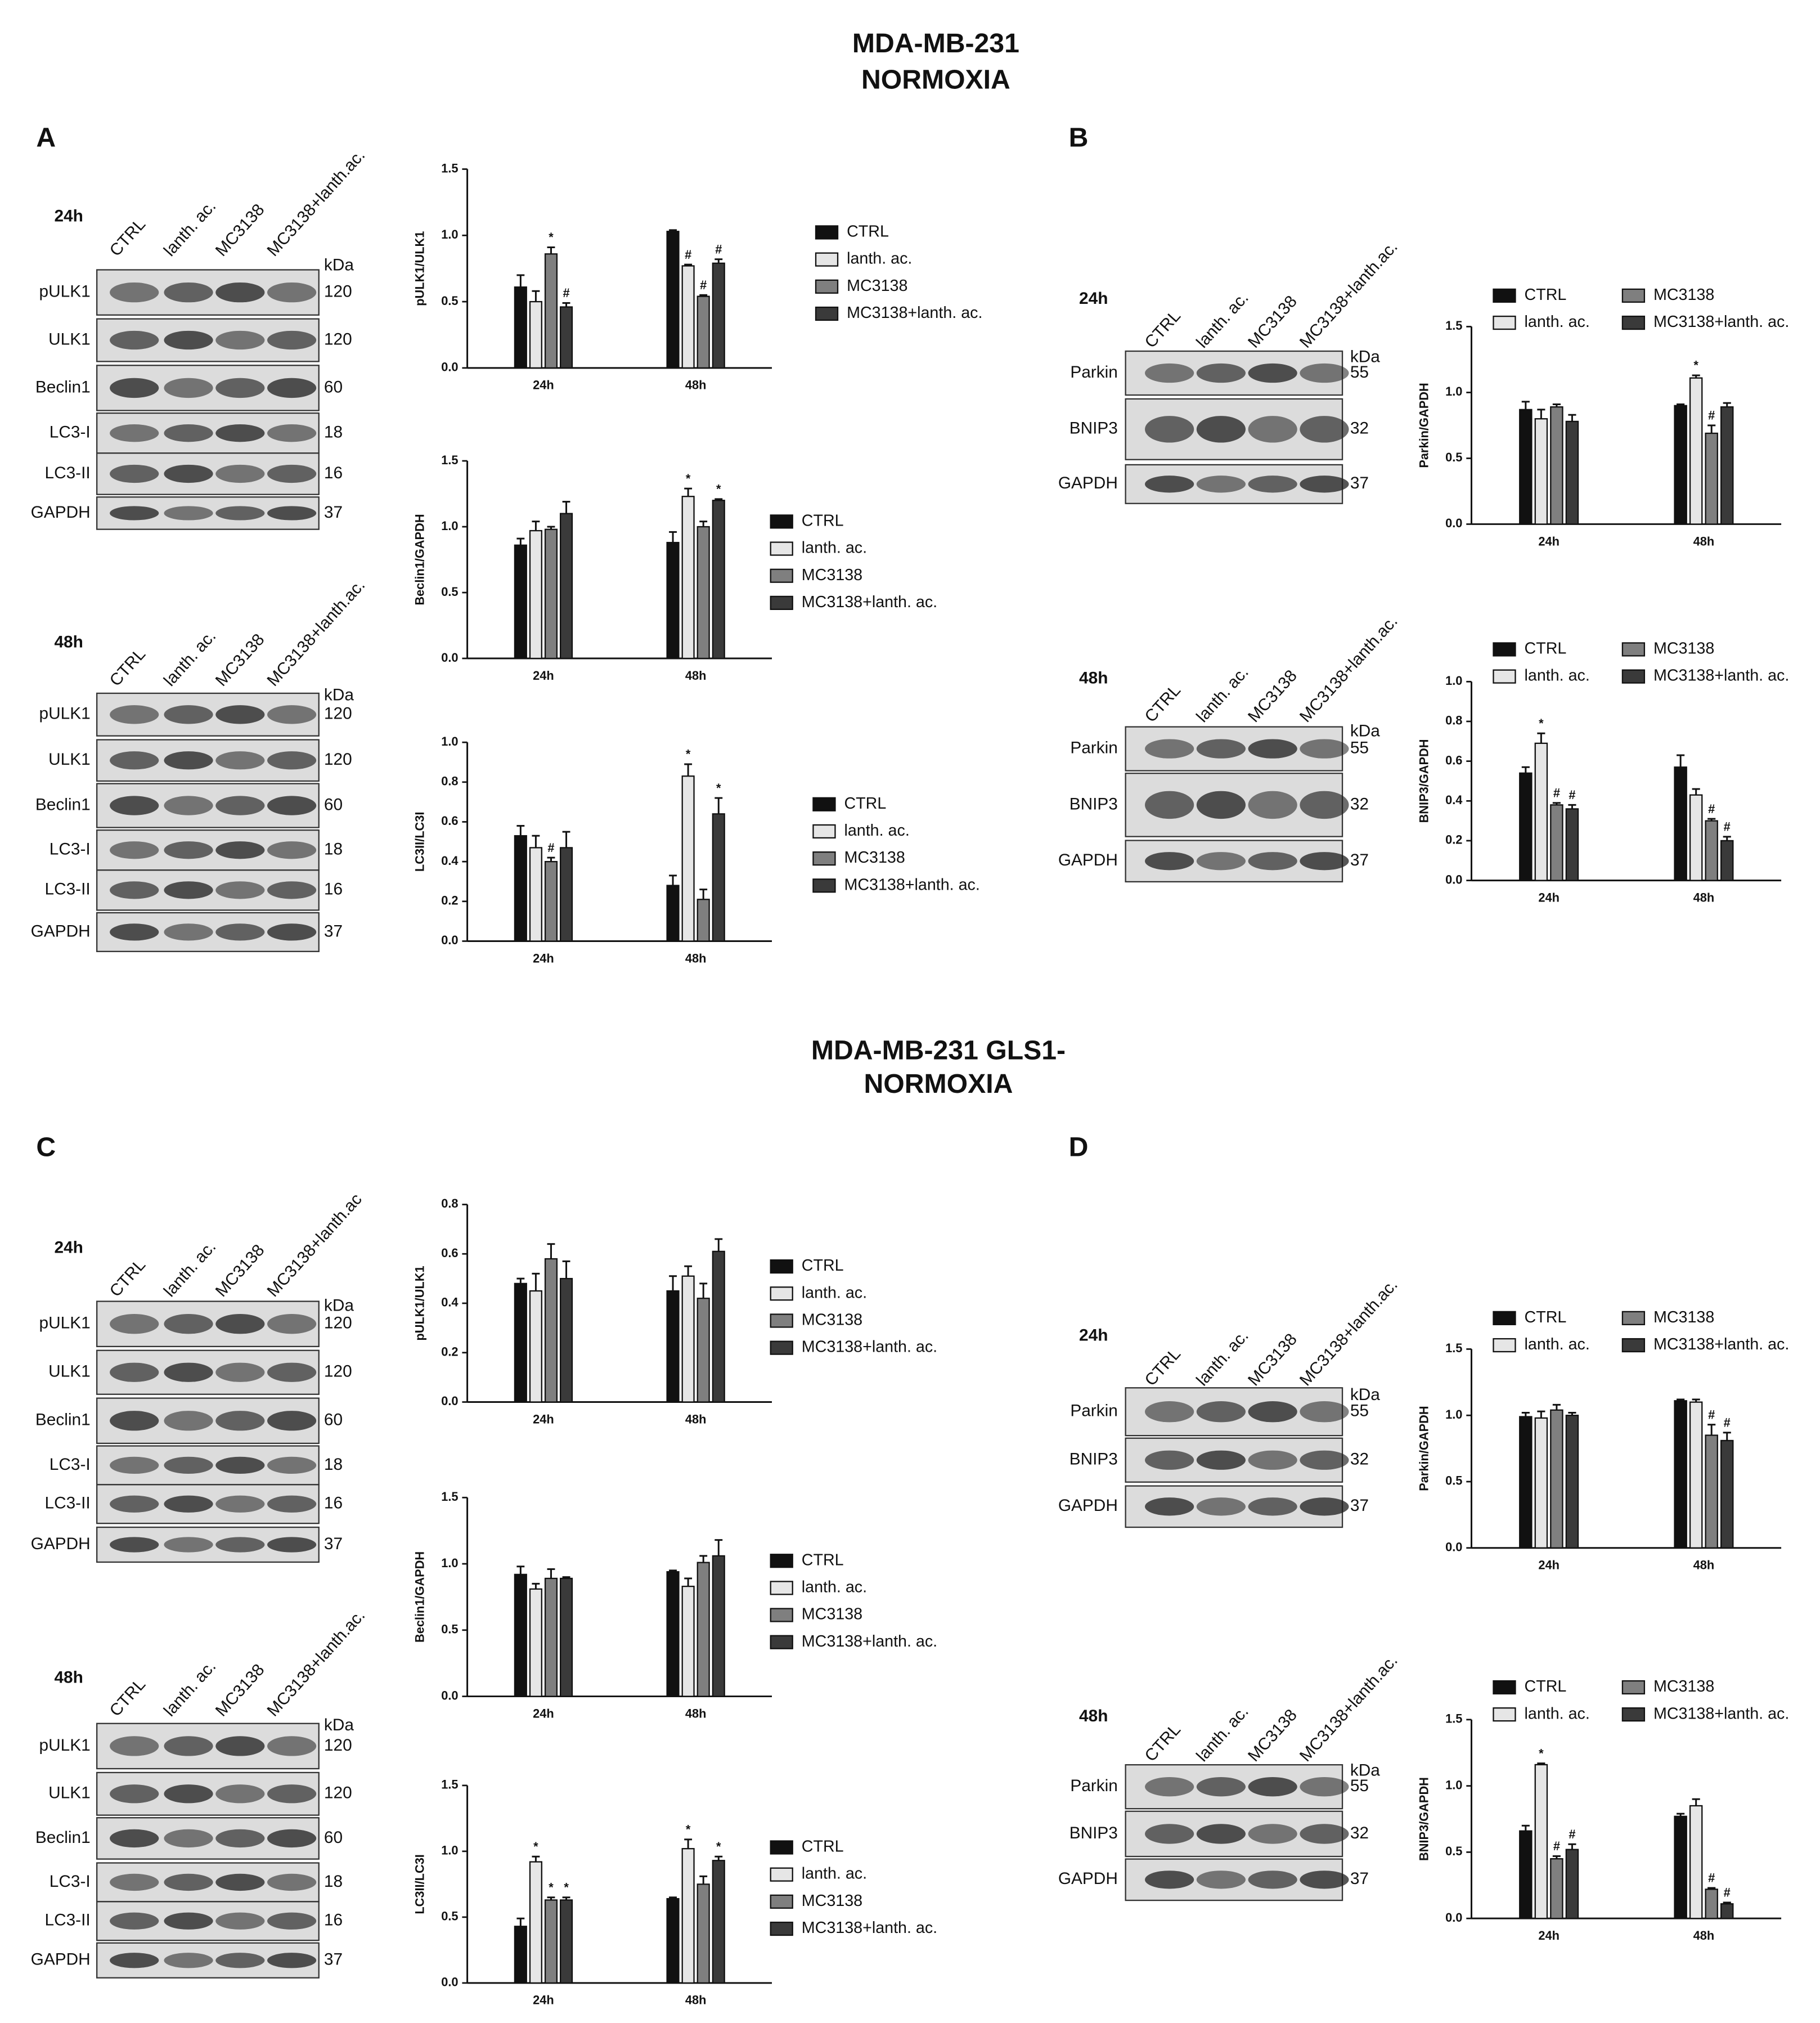 Image resolution: width=1820 pixels, height=2023 pixels. I want to click on y-tick-label: 0.4, so click(449, 1302).